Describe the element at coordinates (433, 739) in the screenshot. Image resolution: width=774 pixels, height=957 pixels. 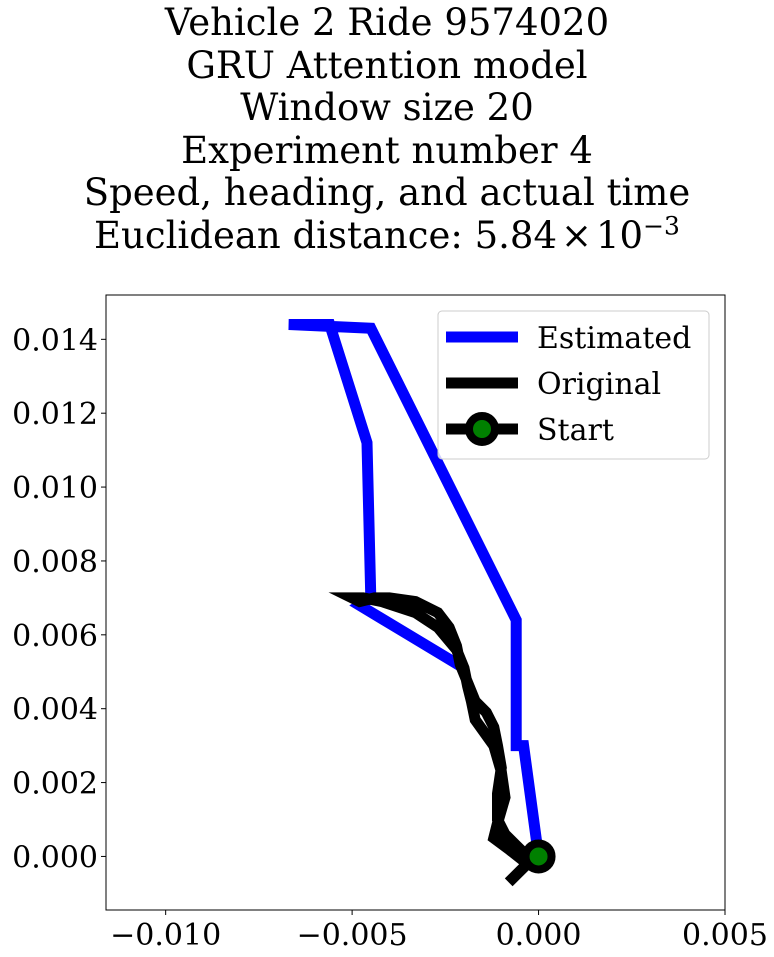
I see `series-line-original` at that location.